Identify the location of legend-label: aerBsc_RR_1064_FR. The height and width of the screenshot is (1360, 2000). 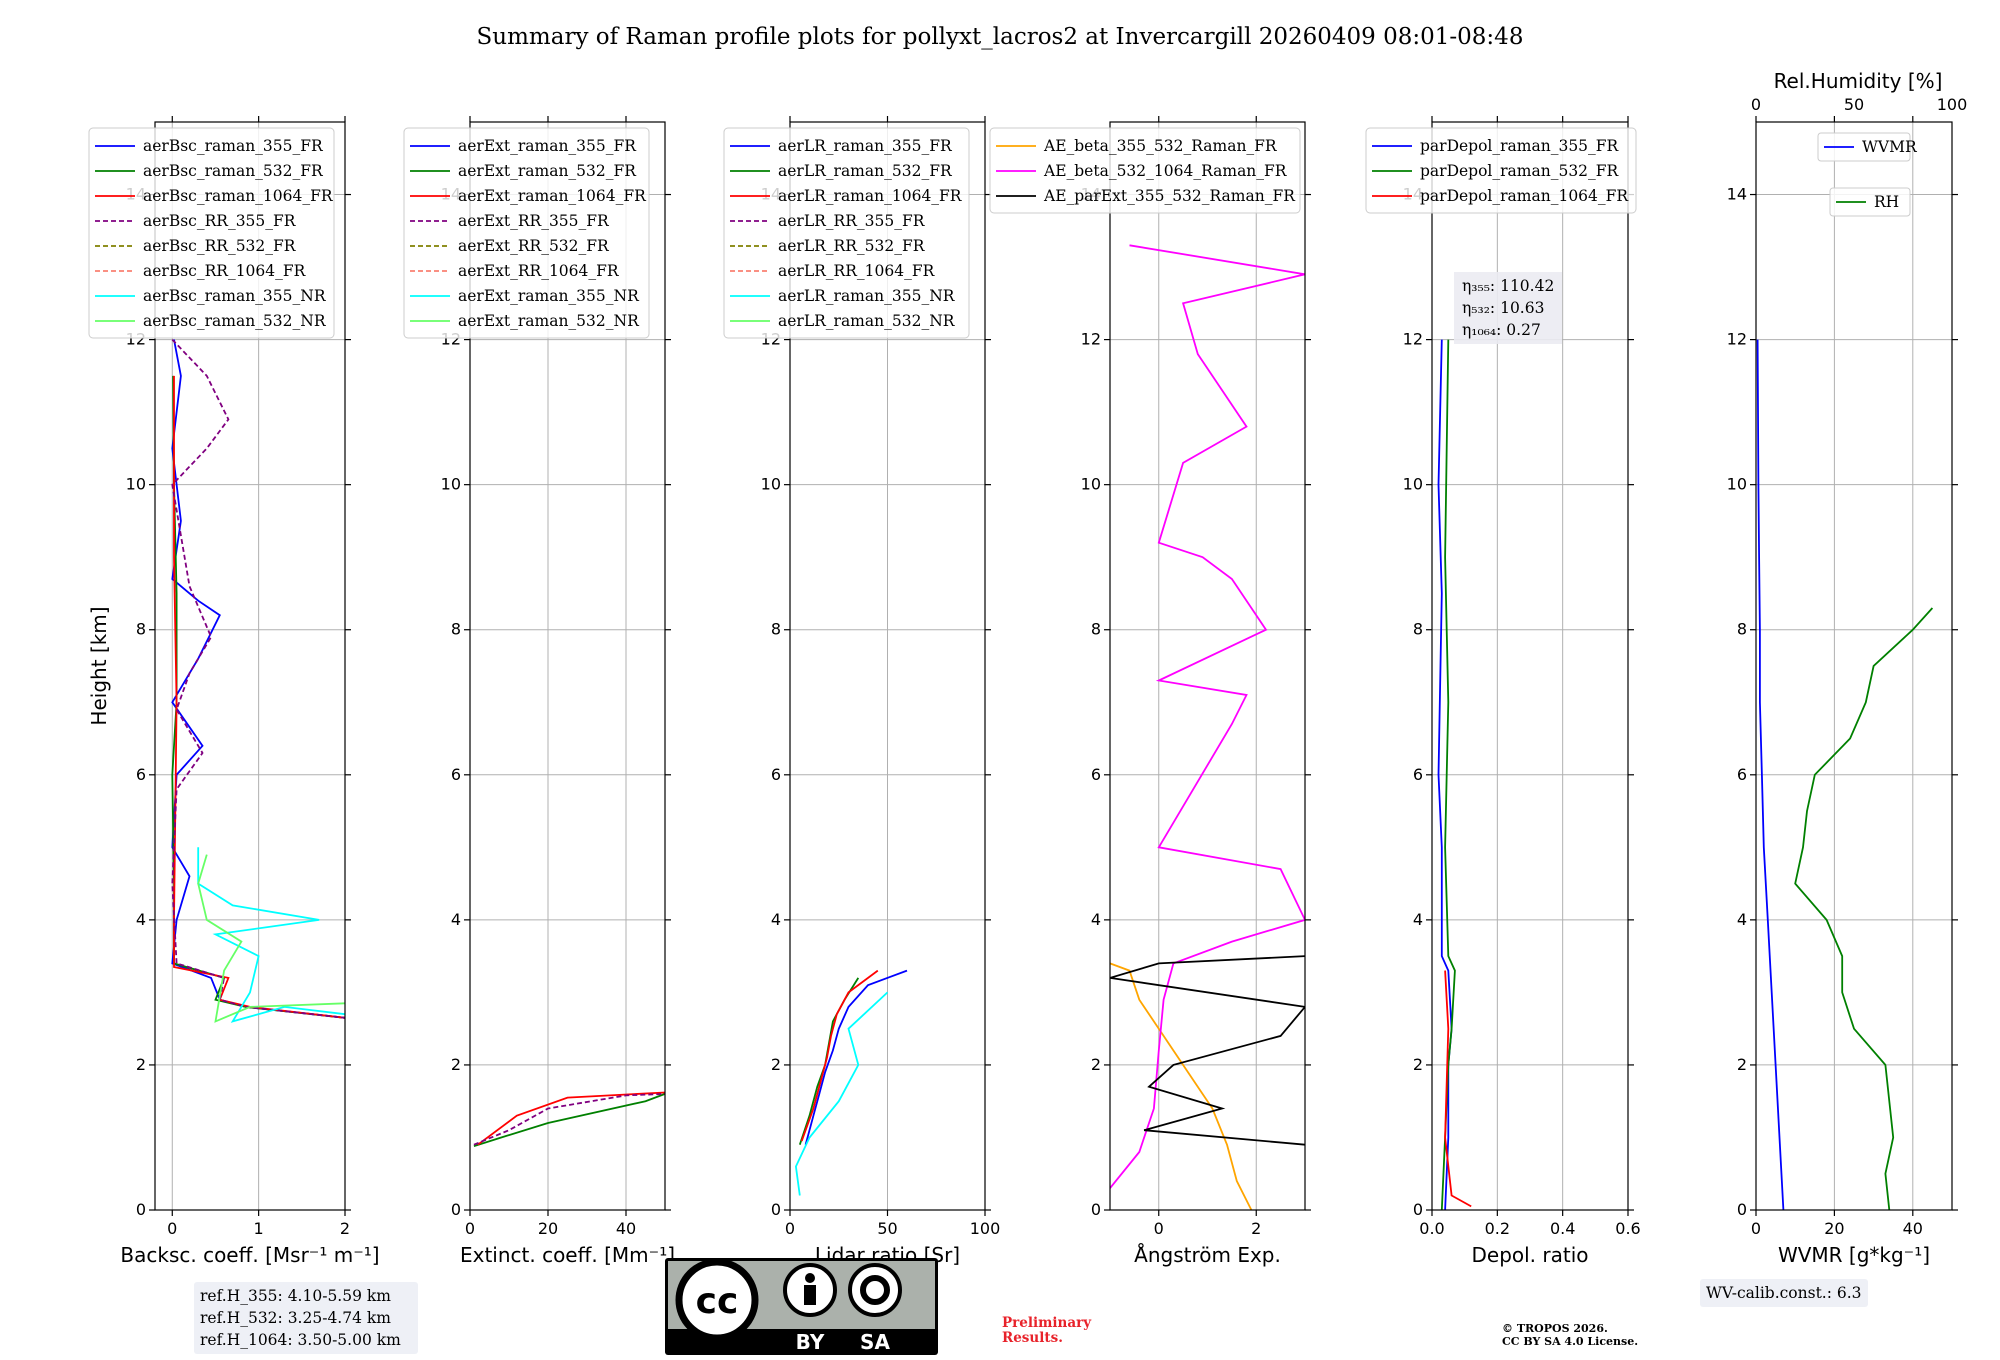
(225, 271).